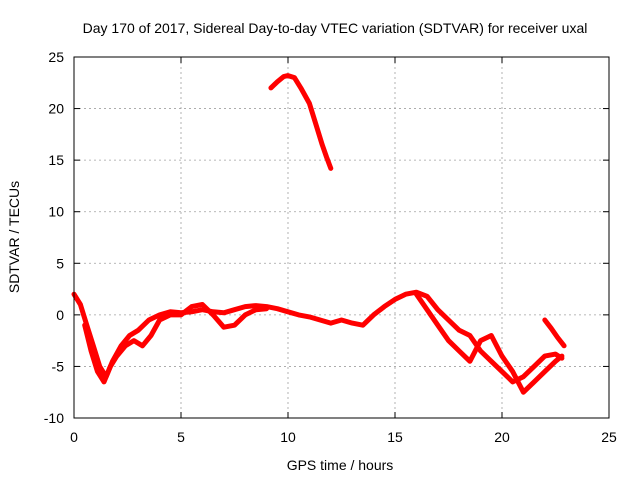 This screenshot has height=480, width=640. I want to click on series-band-c, so click(489, 343).